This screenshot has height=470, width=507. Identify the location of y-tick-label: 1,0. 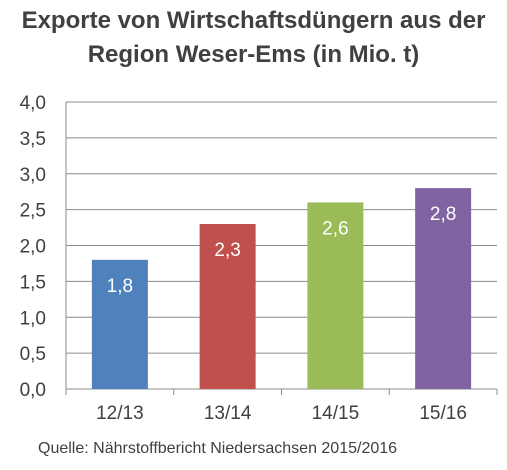
(33, 318).